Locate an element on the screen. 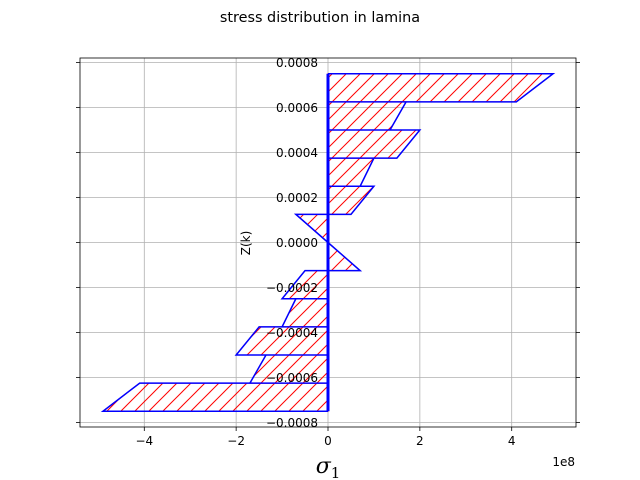  x-tick-label-2: 0 is located at coordinates (328, 441).